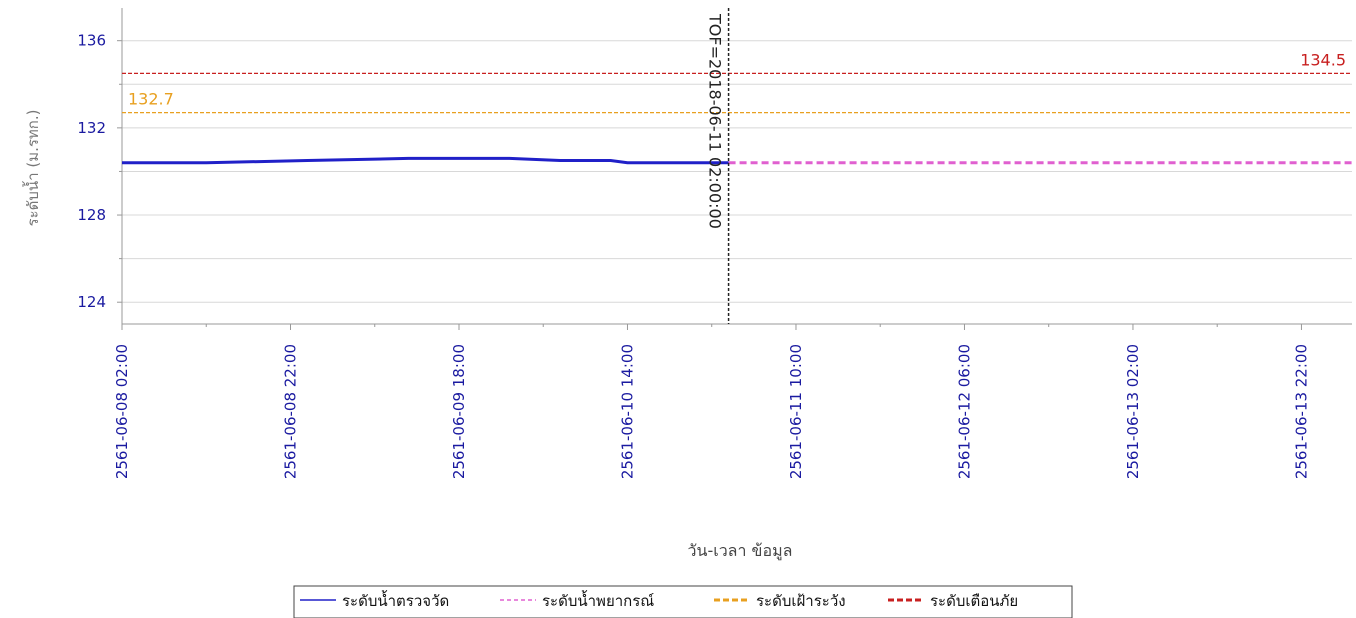  I want to click on series-line-observed, so click(425, 160).